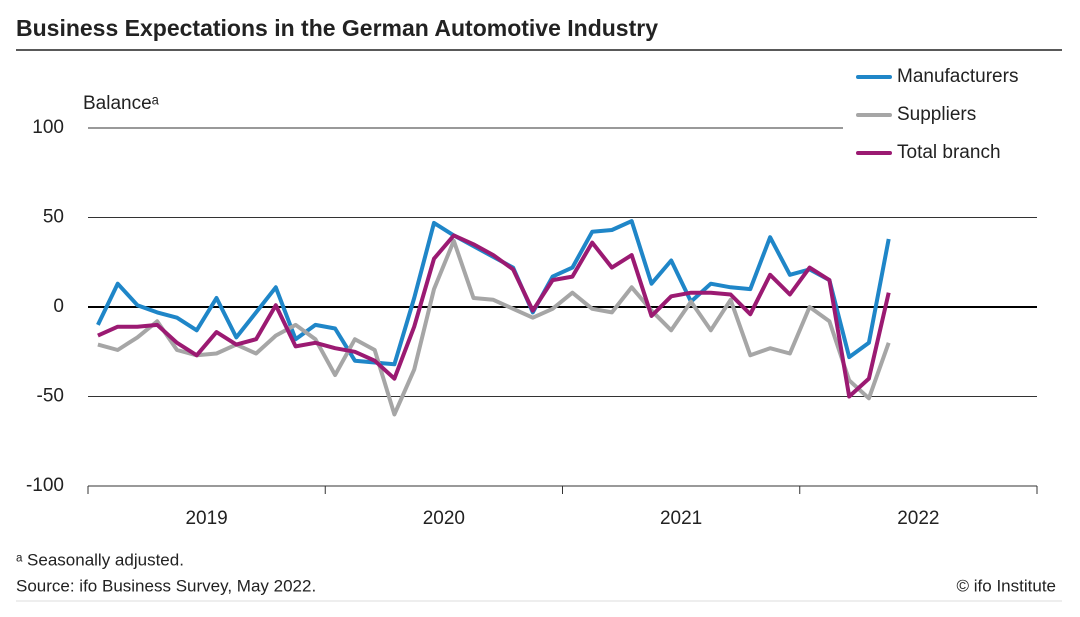 The height and width of the screenshot is (617, 1080). Describe the element at coordinates (166, 585) in the screenshot. I see `source: Source: ifo Business Survey, May 2022.` at that location.